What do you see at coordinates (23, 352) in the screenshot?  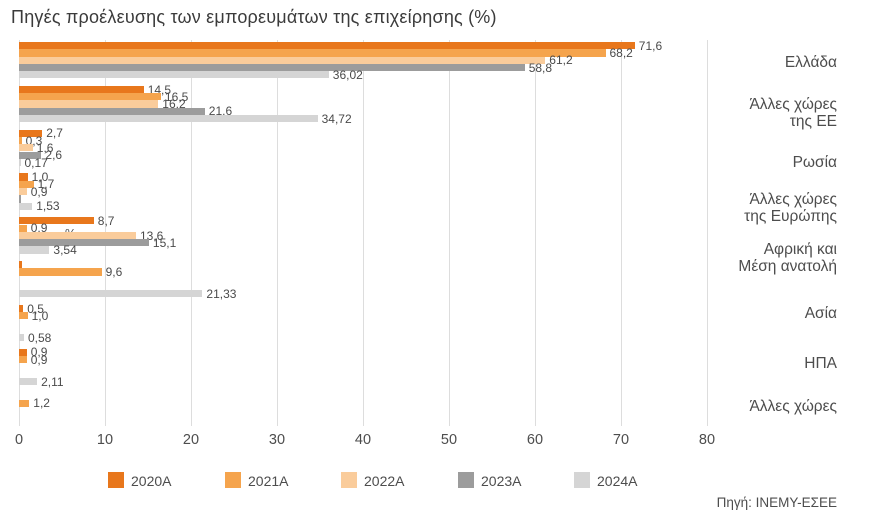 I see `bar-2020A-Άλλες χώρες` at bounding box center [23, 352].